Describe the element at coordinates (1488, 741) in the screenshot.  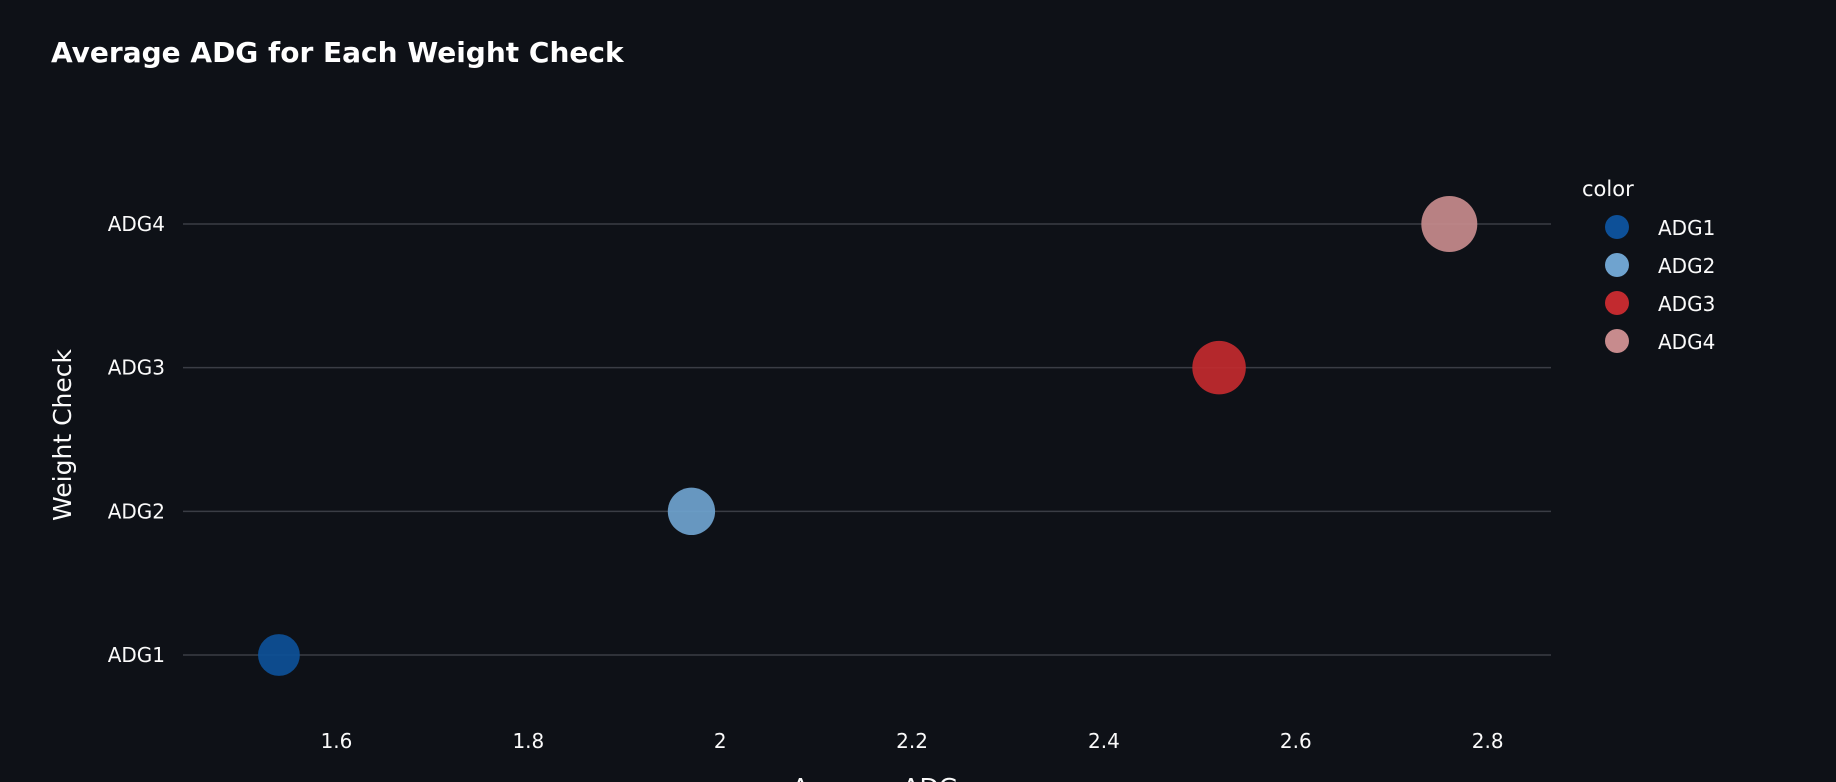
I see `x-tick-label: 2.8` at that location.